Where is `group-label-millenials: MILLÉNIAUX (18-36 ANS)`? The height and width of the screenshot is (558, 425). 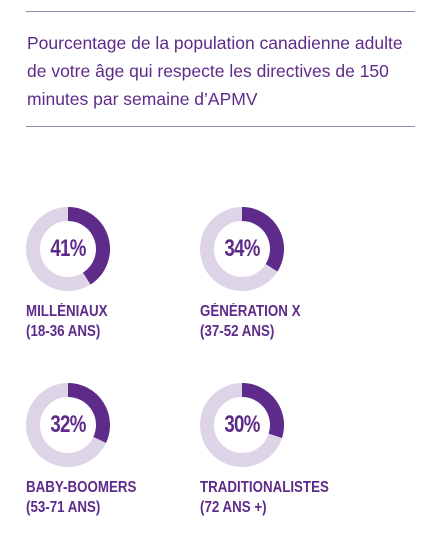 group-label-millenials: MILLÉNIAUX (18-36 ANS) is located at coordinates (99, 322).